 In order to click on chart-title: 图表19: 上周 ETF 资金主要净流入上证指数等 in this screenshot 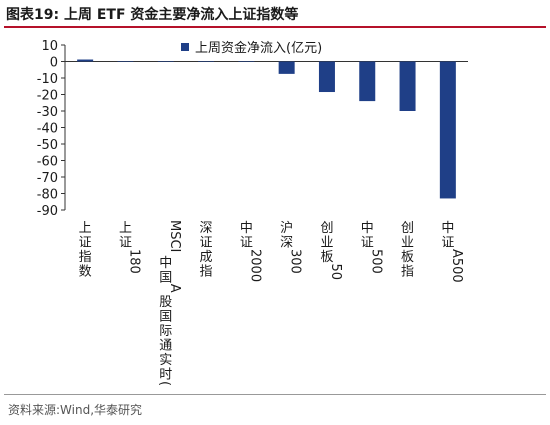, I will do `click(152, 15)`.